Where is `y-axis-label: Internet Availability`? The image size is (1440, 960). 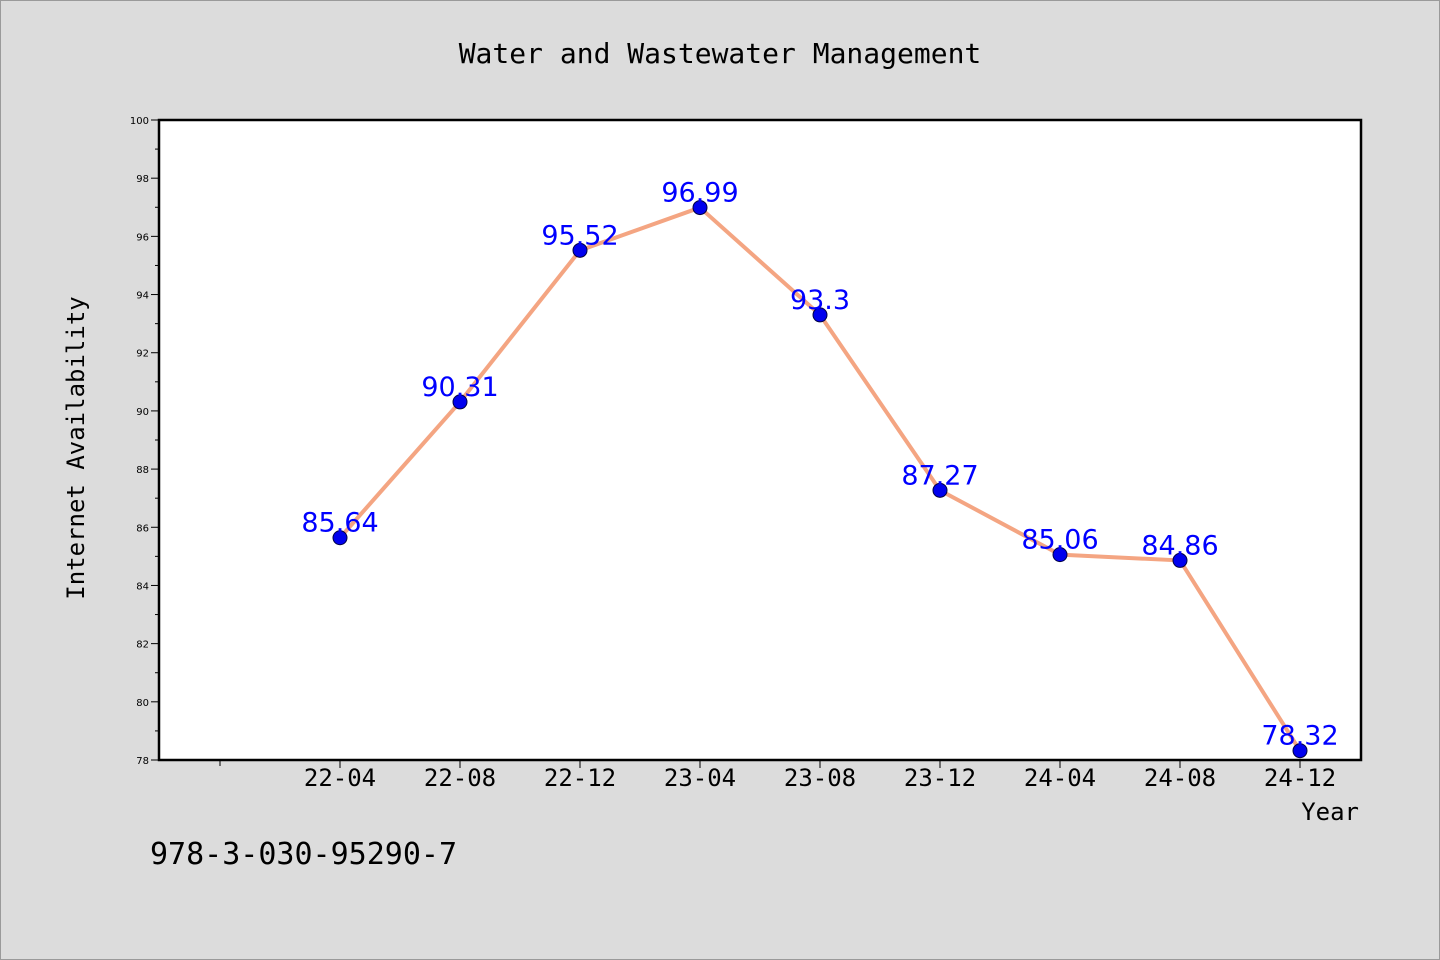
y-axis-label: Internet Availability is located at coordinates (76, 447).